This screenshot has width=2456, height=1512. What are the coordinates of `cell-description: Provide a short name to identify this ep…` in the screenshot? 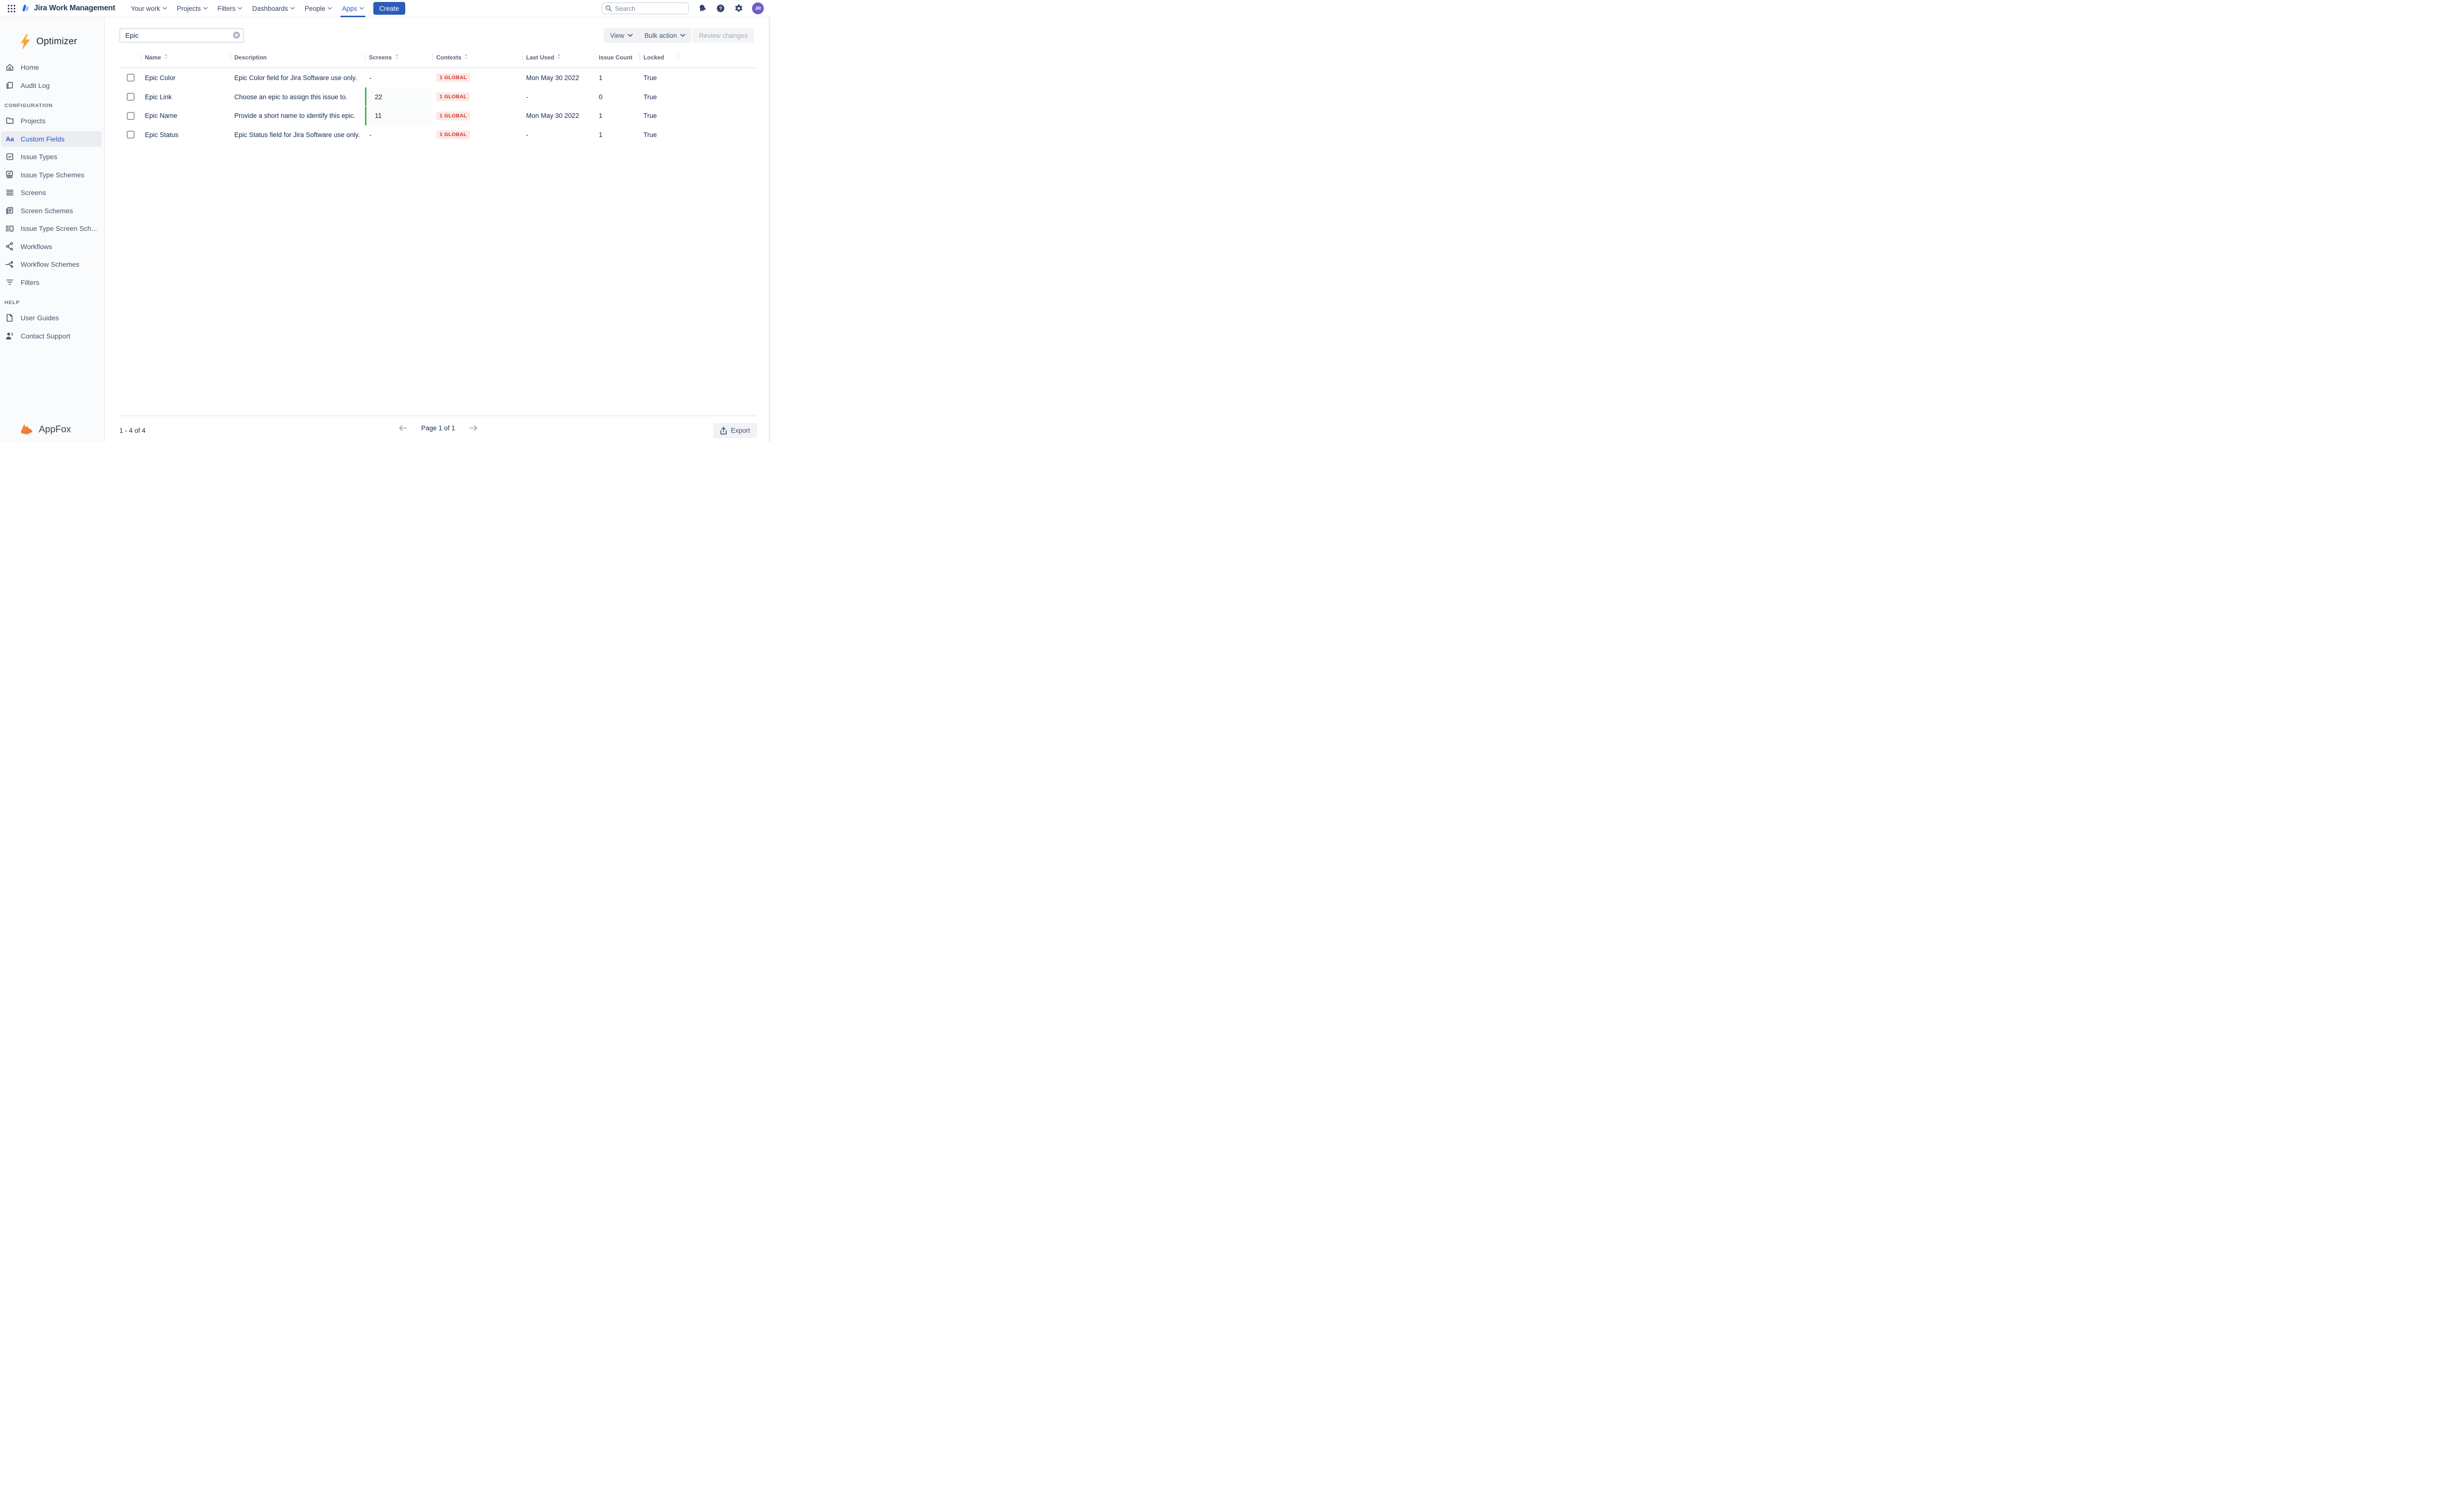 It's located at (295, 116).